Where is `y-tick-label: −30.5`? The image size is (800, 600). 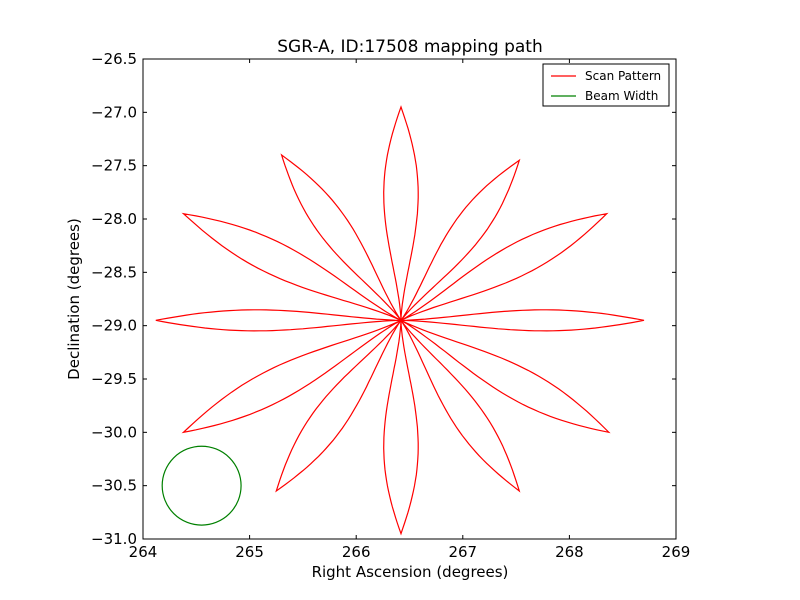
y-tick-label: −30.5 is located at coordinates (114, 486).